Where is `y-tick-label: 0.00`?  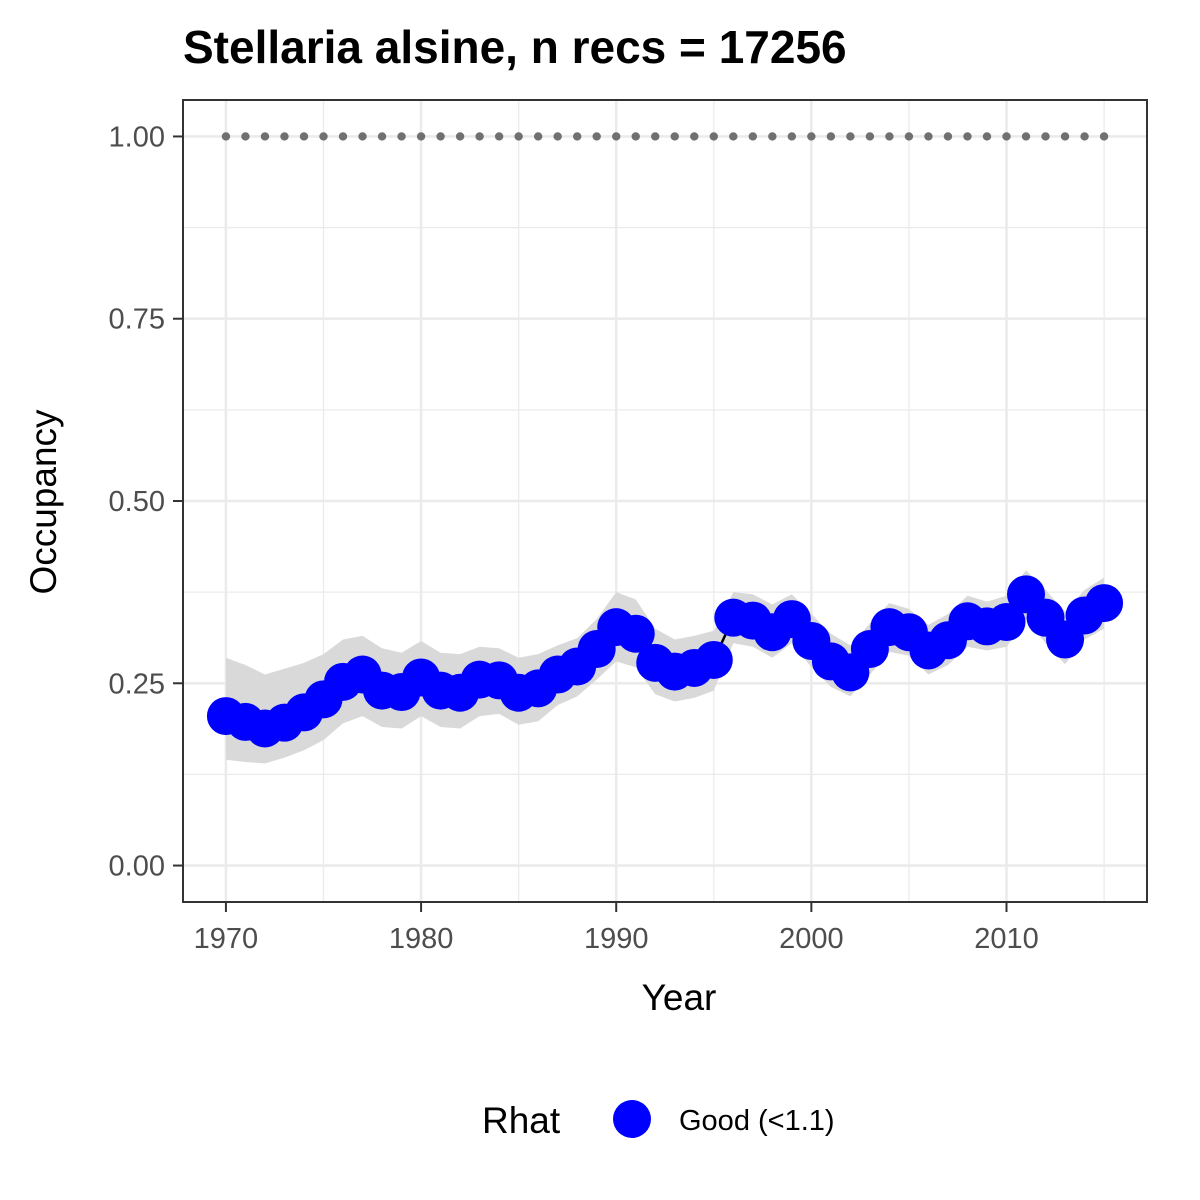
y-tick-label: 0.00 is located at coordinates (137, 867).